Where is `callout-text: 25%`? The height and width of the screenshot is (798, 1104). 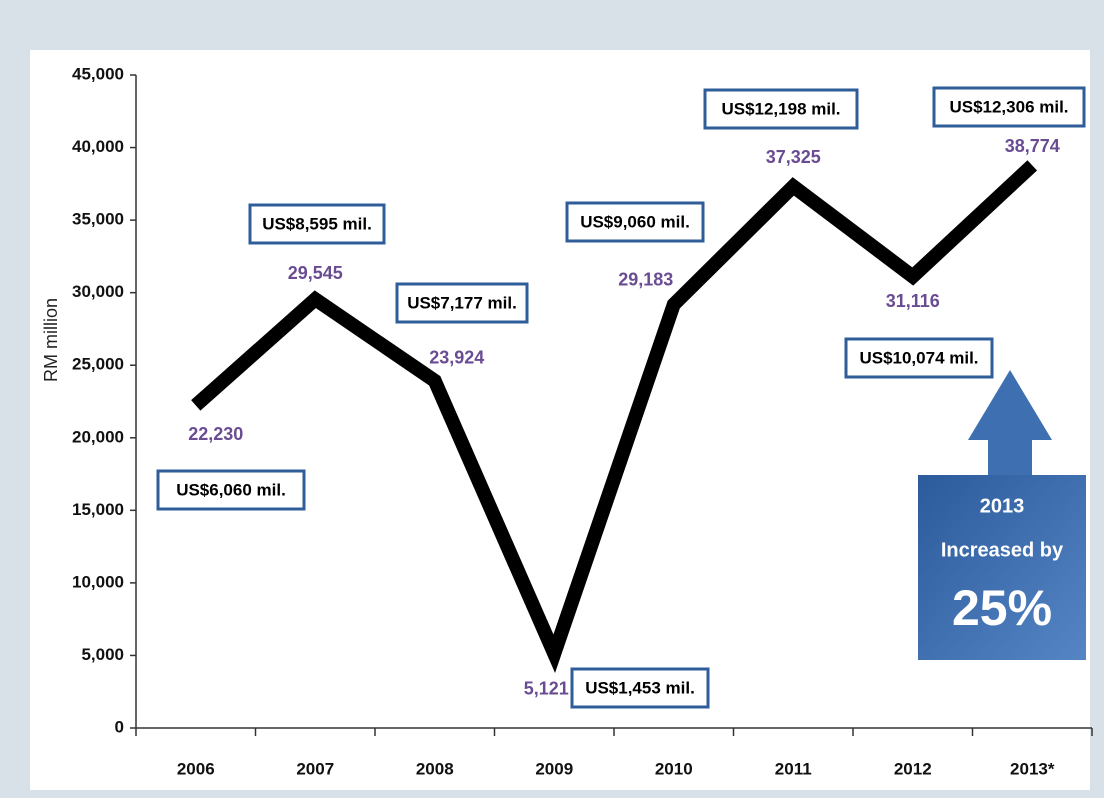
callout-text: 25% is located at coordinates (1002, 608).